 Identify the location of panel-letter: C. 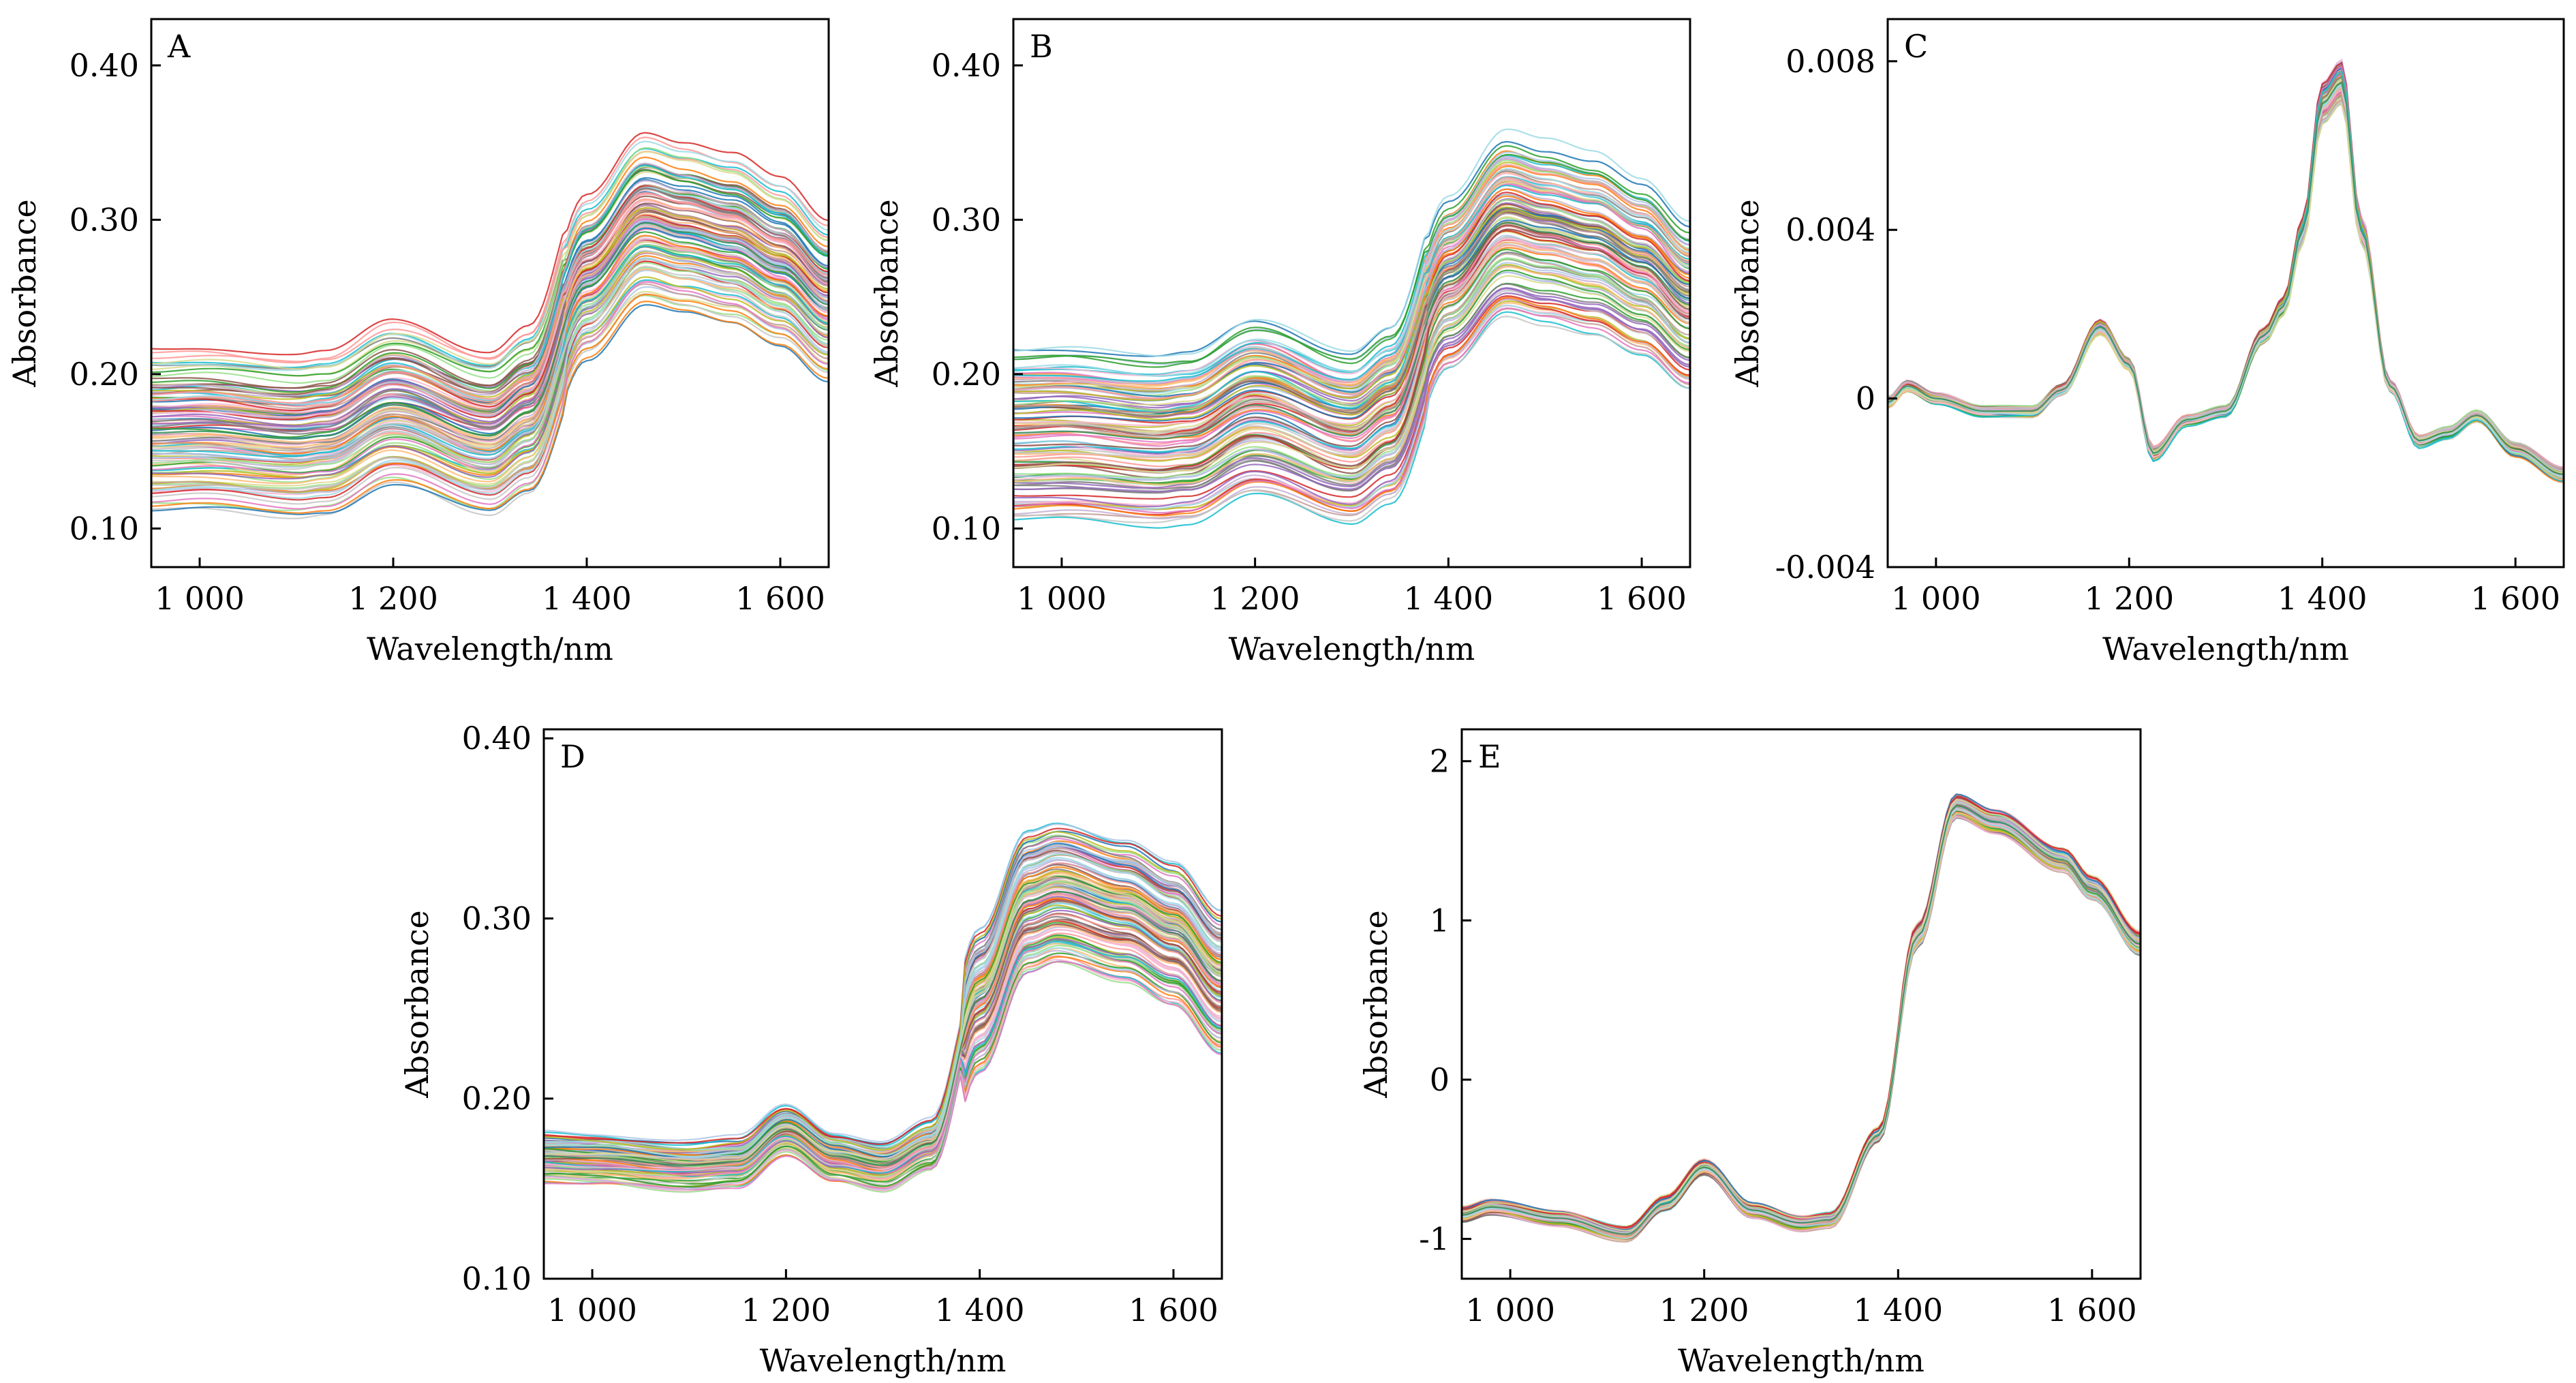
(1916, 46).